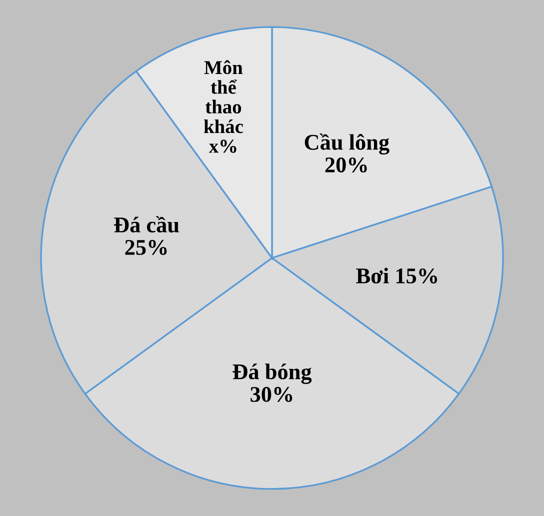  I want to click on data-label: 30%, so click(271, 394).